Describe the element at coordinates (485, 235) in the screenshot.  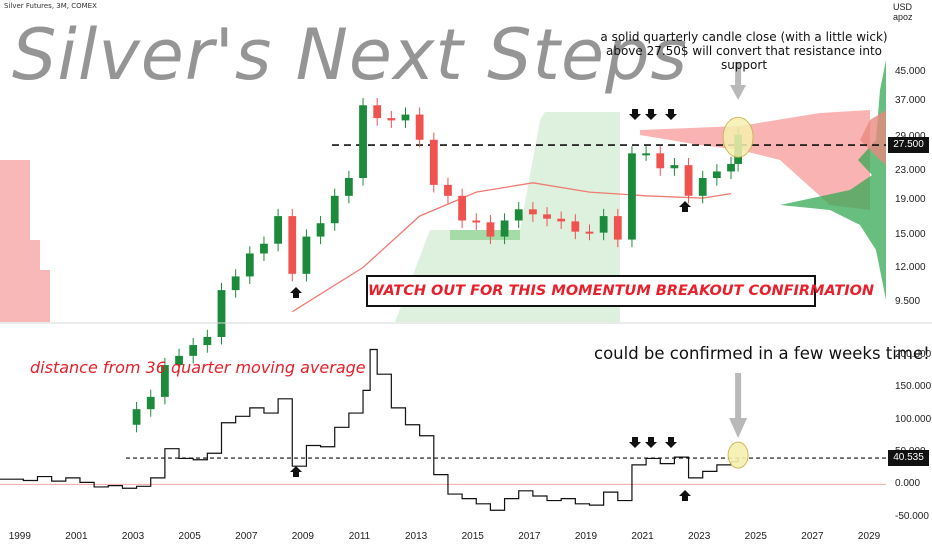
I see `cloud-green-band` at that location.